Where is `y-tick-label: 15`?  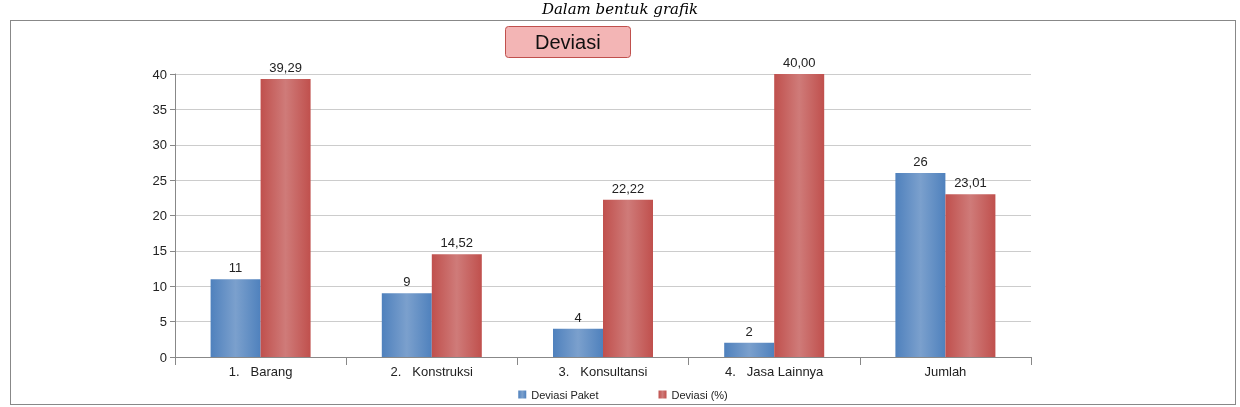 y-tick-label: 15 is located at coordinates (159, 251).